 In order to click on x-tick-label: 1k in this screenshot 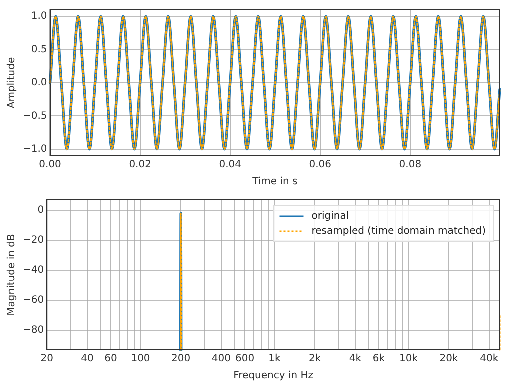, I will do `click(275, 359)`.